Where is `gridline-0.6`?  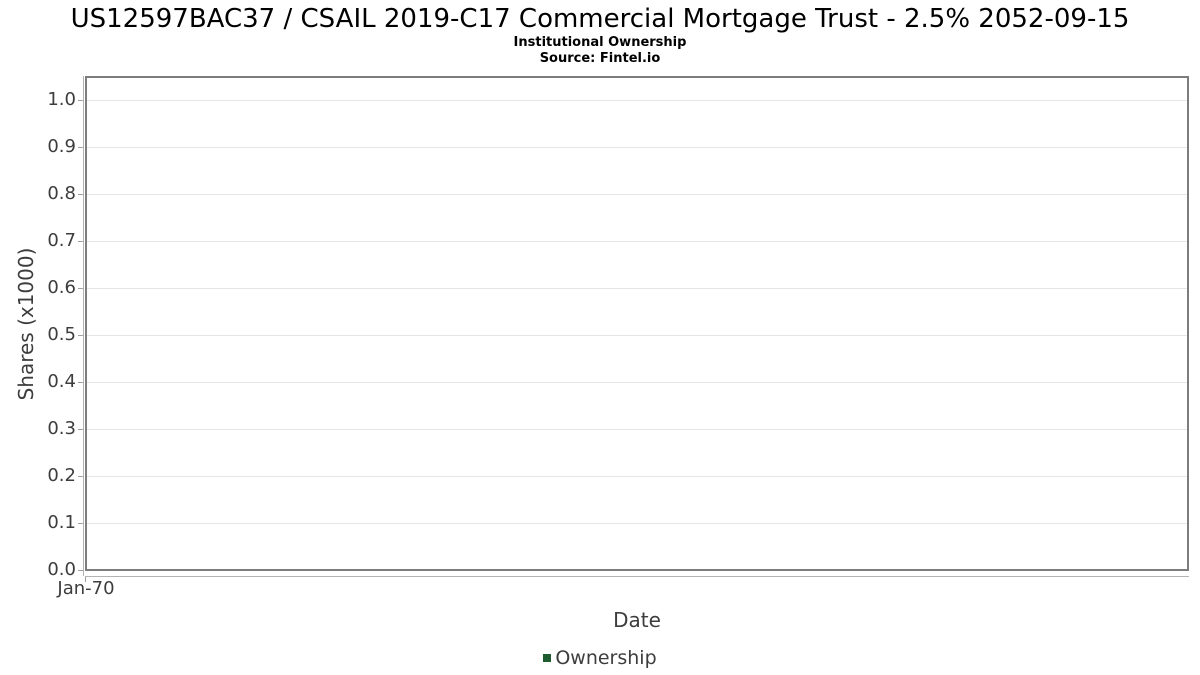 gridline-0.6 is located at coordinates (637, 288).